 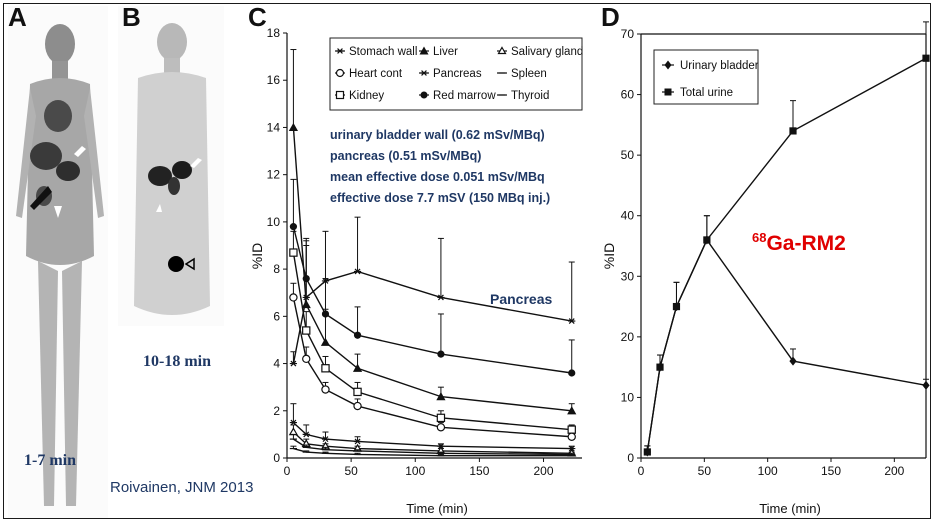 I want to click on series-line-heart-cont, so click(x=432, y=367).